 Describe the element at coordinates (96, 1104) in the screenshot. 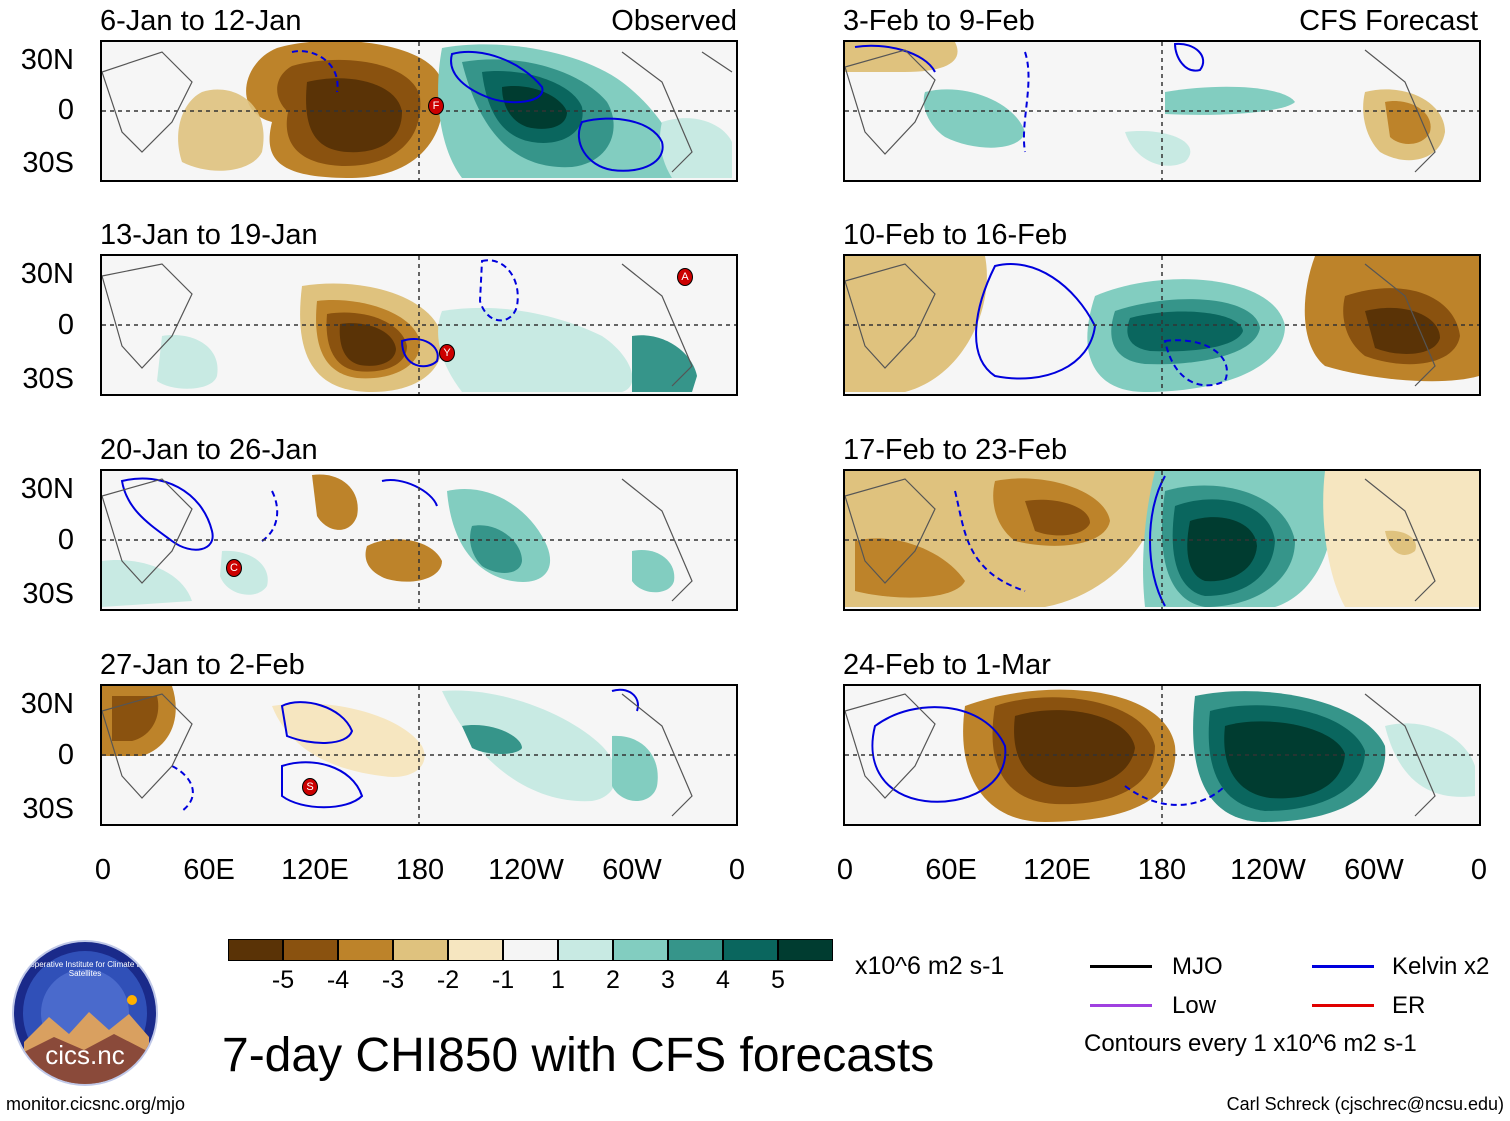

I see `footer-url: monitor.cicsnc.org/mjo` at that location.